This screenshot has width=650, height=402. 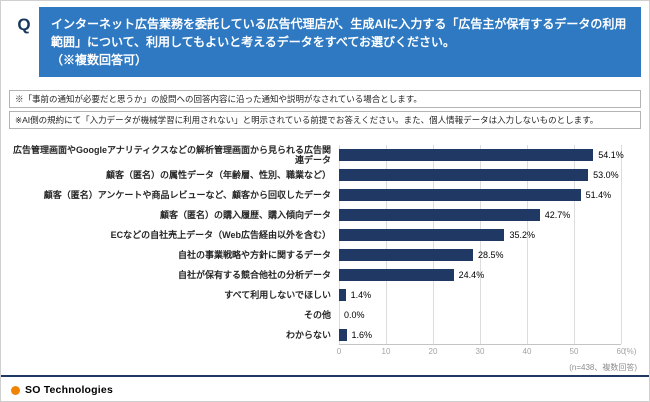 What do you see at coordinates (24, 24) in the screenshot?
I see `q-label: Q` at bounding box center [24, 24].